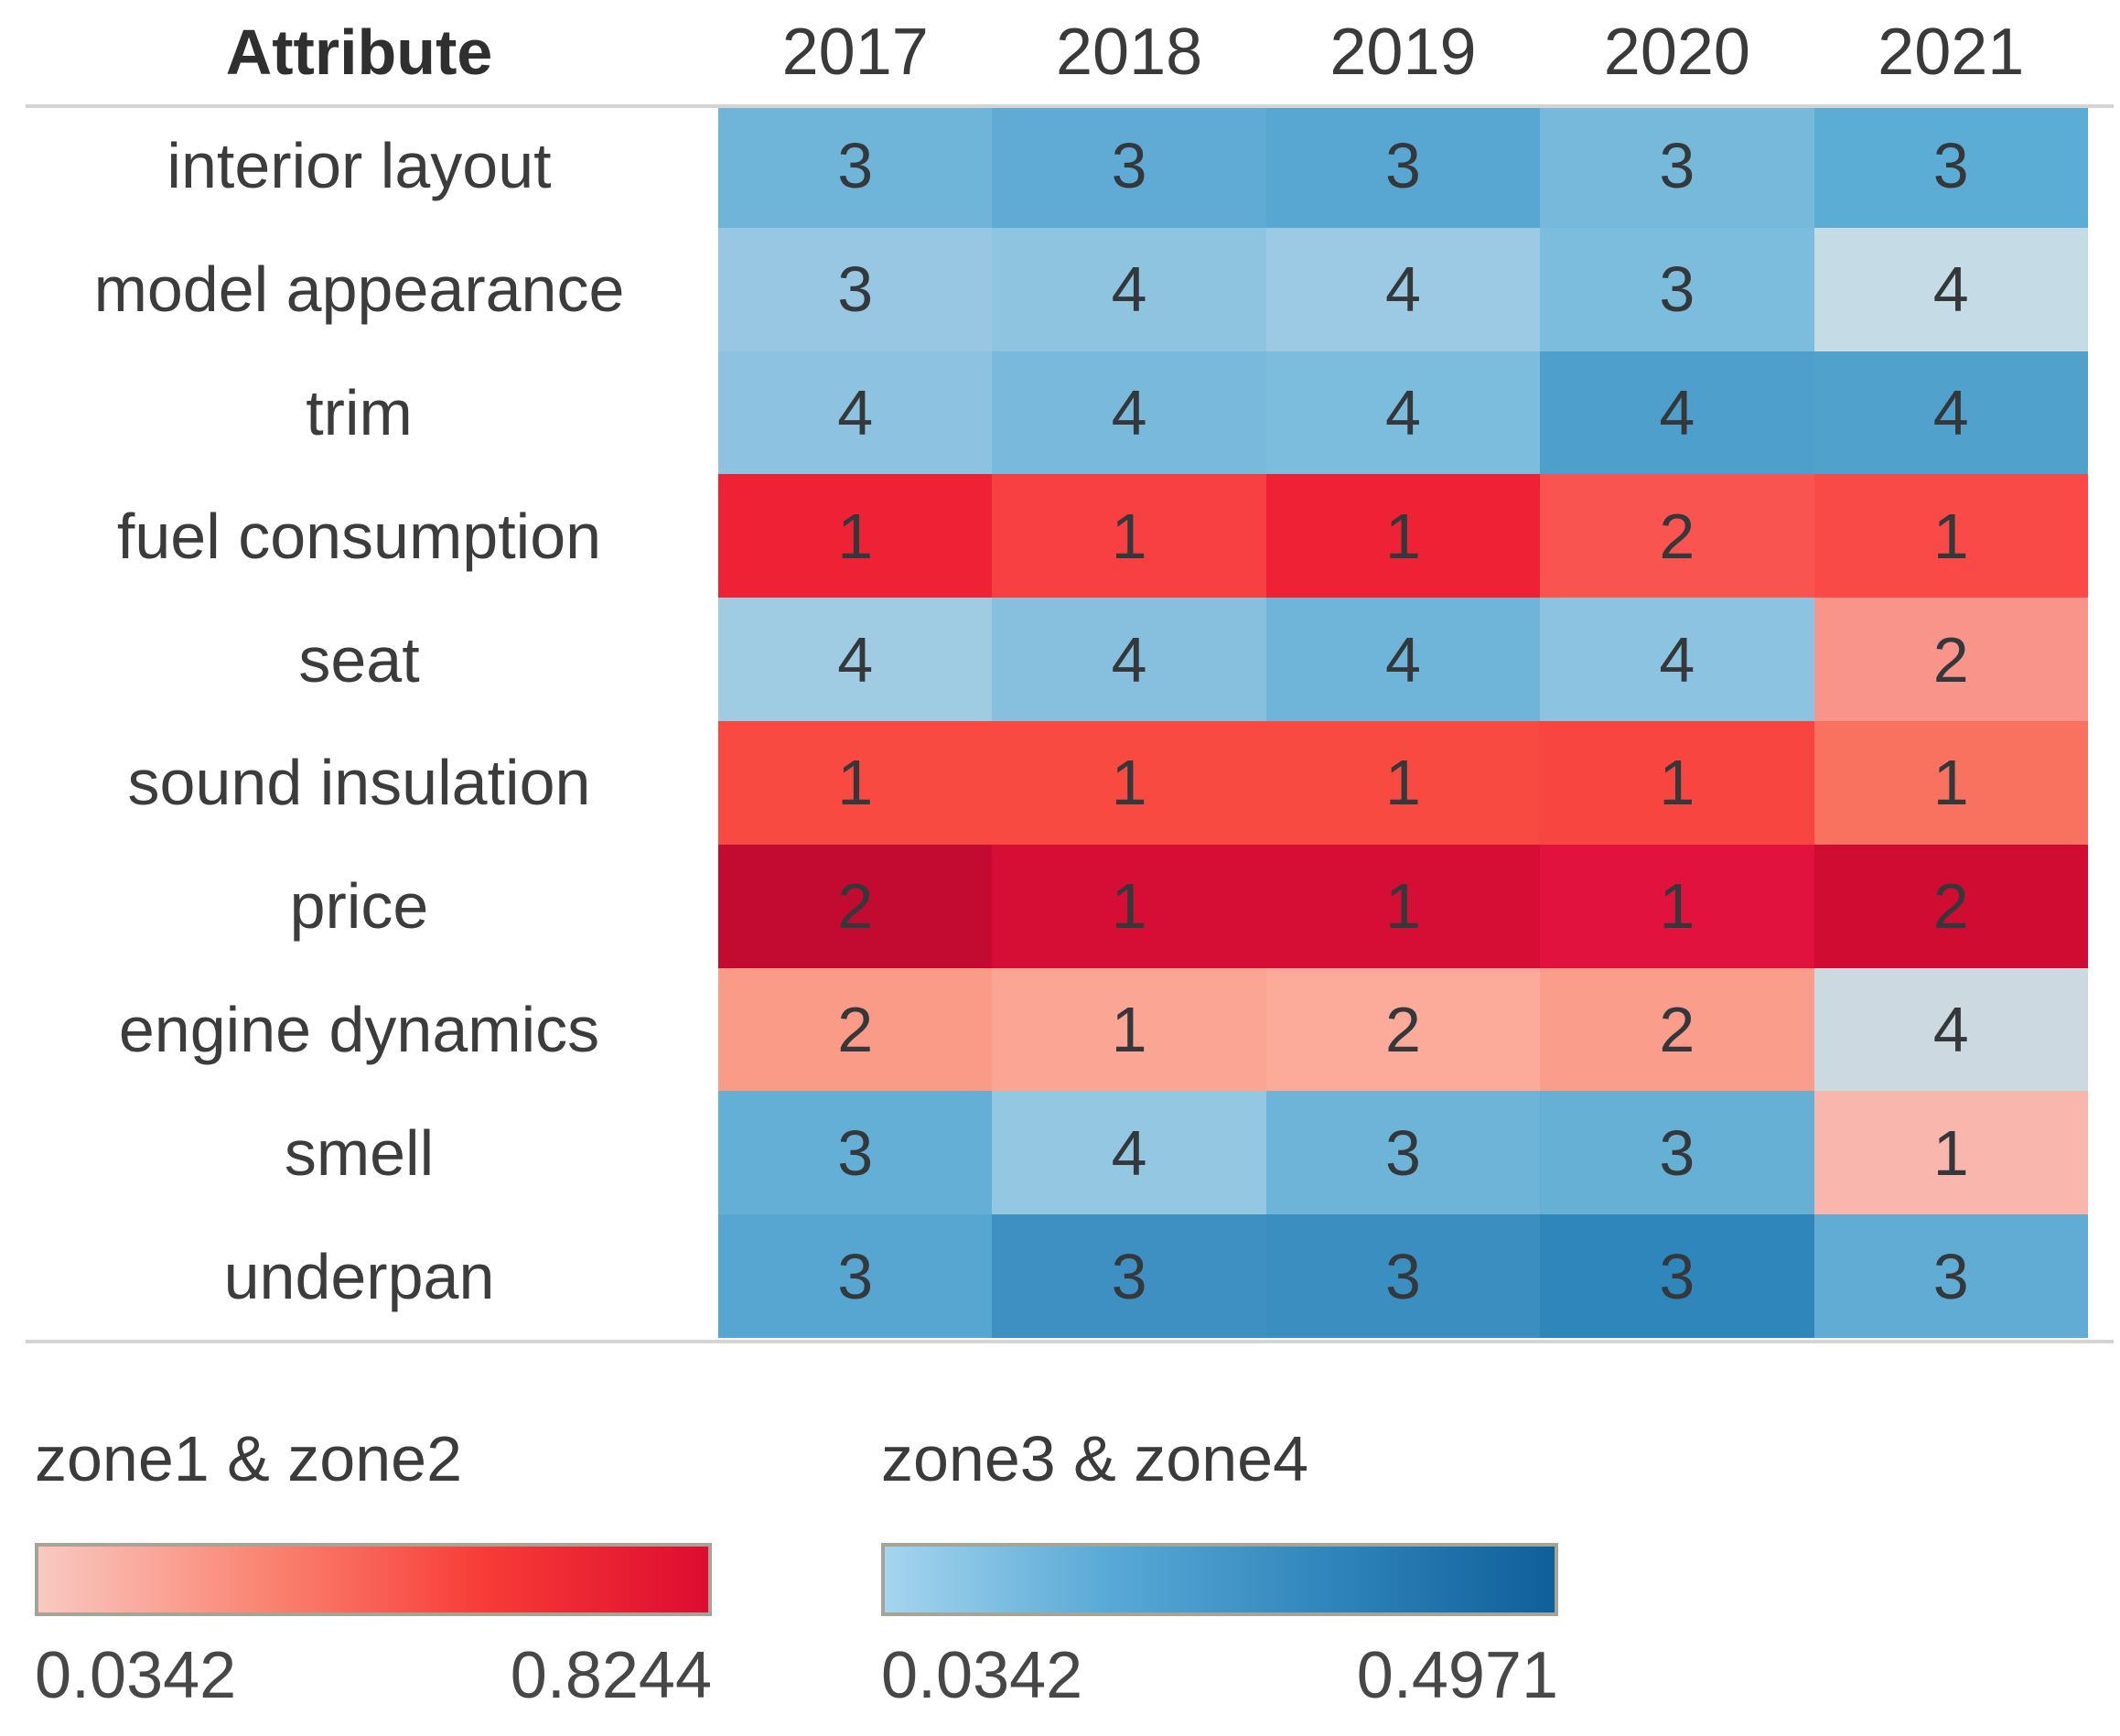 The image size is (2120, 1736). Describe the element at coordinates (359, 289) in the screenshot. I see `row-label: model appearance` at that location.